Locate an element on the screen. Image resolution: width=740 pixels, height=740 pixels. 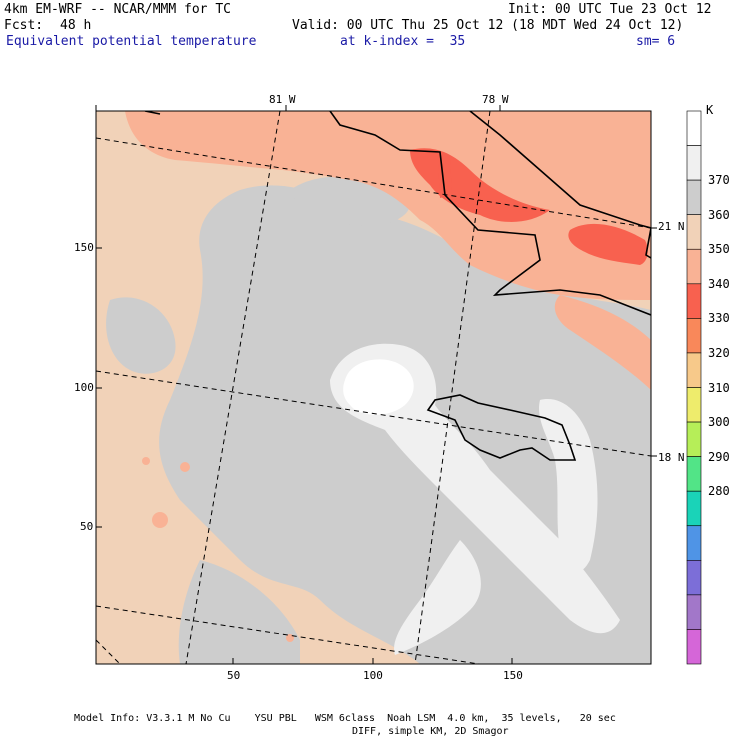
gray-region-west is located at coordinates (141, 335).